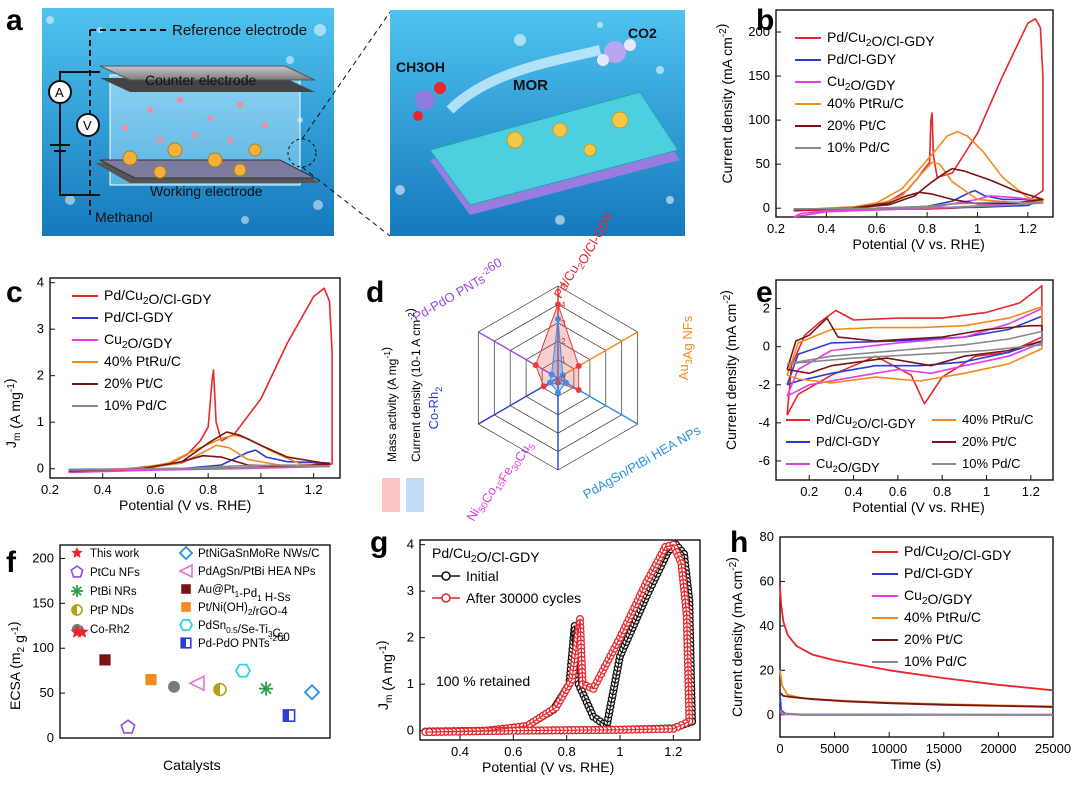 The height and width of the screenshot is (791, 1080). Describe the element at coordinates (389, 404) in the screenshot. I see `radar-legend-label-0: Mass activity (A mg-1)` at that location.